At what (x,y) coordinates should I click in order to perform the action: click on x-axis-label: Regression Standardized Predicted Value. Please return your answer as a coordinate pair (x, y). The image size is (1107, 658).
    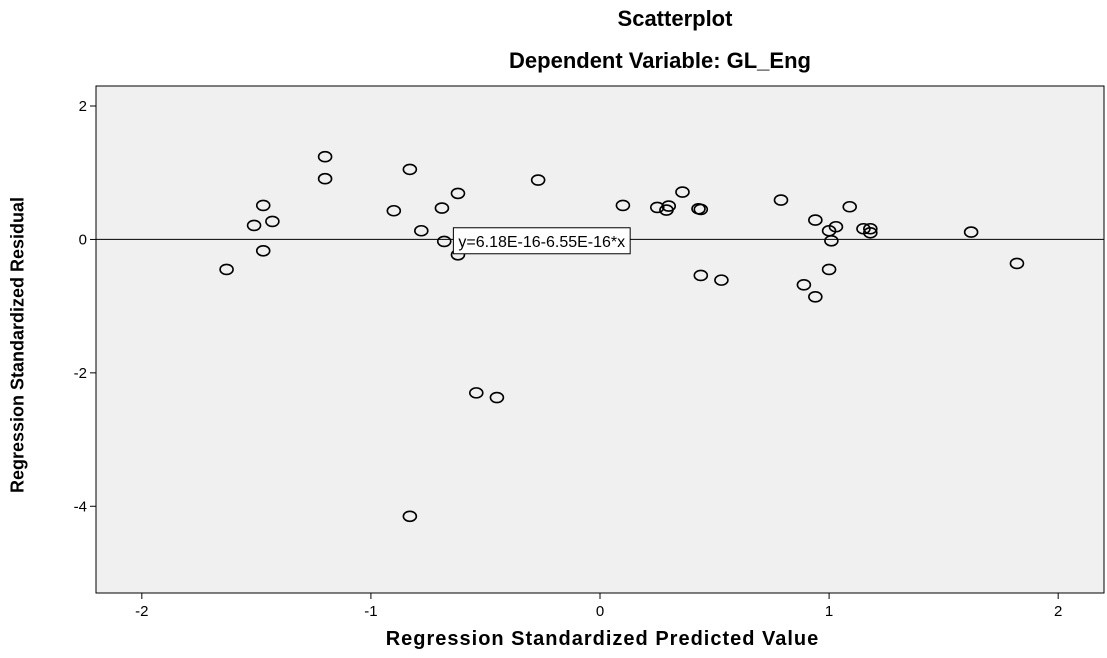
    Looking at the image, I should click on (602, 639).